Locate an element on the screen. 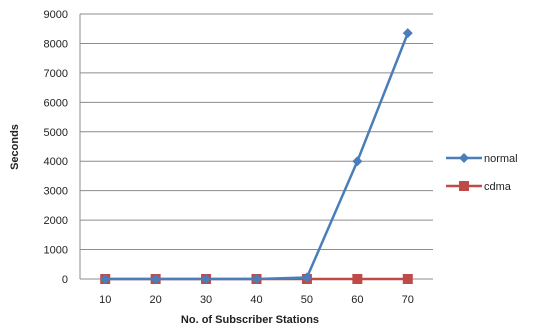 This screenshot has height=329, width=540. x-tick-label: 70 is located at coordinates (408, 300).